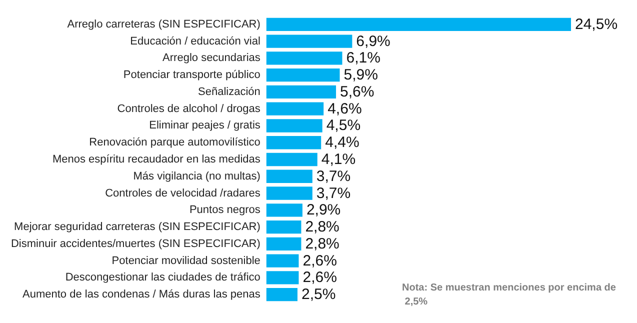 Image resolution: width=637 pixels, height=323 pixels. I want to click on data-label: 6,9%, so click(373, 41).